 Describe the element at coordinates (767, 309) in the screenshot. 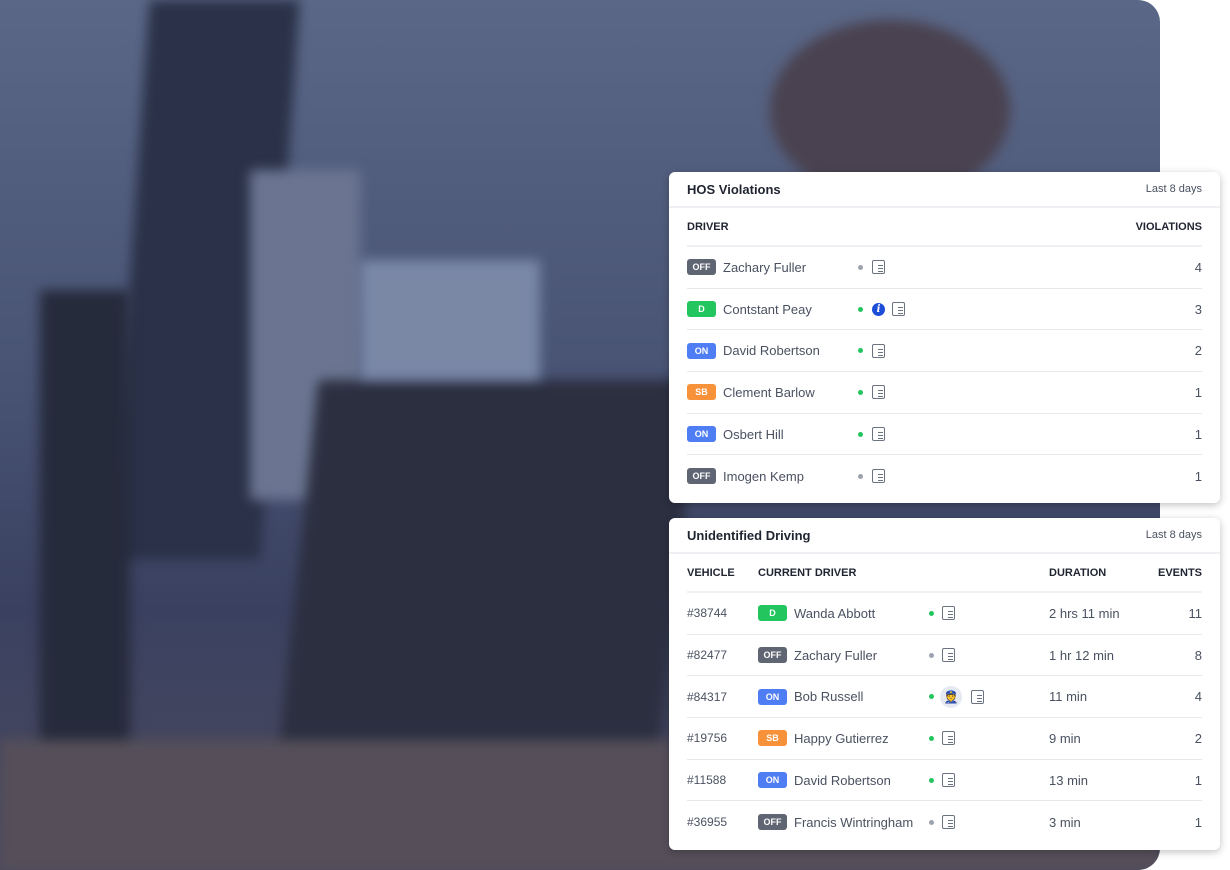

I see `driver-name: Contstant Peay` at that location.